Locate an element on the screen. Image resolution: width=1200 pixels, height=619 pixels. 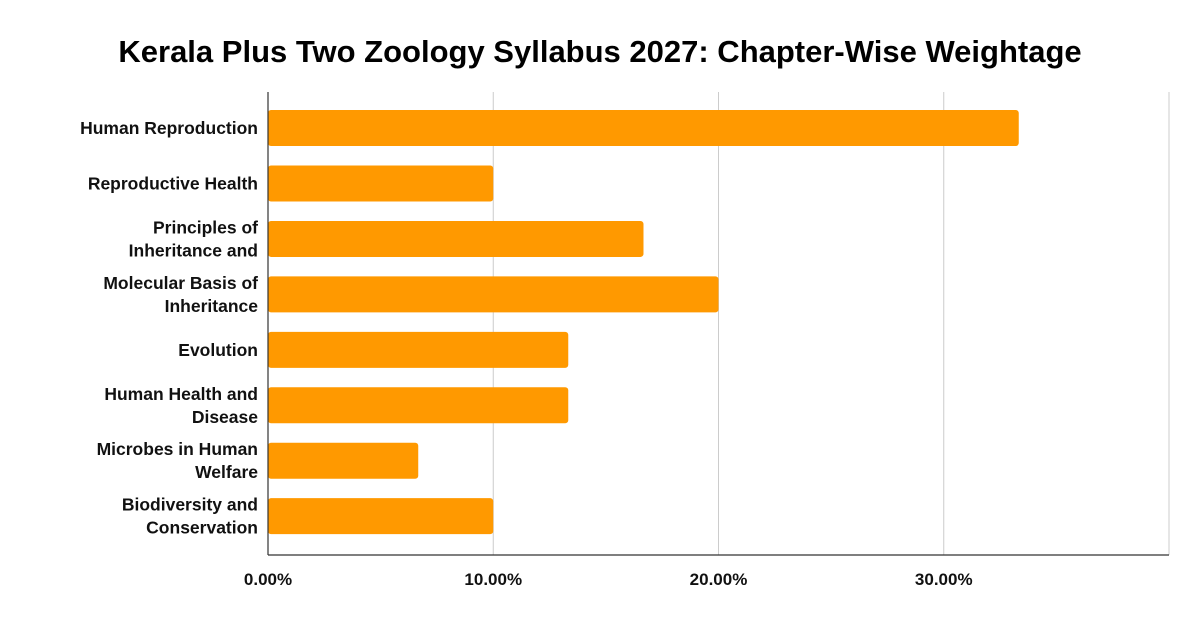
category-label-line: Biodiversity and is located at coordinates (190, 505).